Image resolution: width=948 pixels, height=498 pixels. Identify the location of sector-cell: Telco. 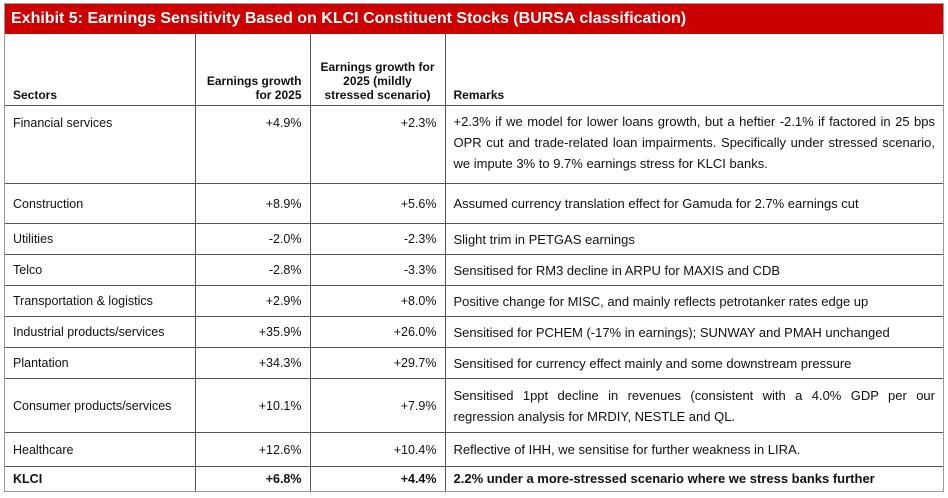
(28, 270).